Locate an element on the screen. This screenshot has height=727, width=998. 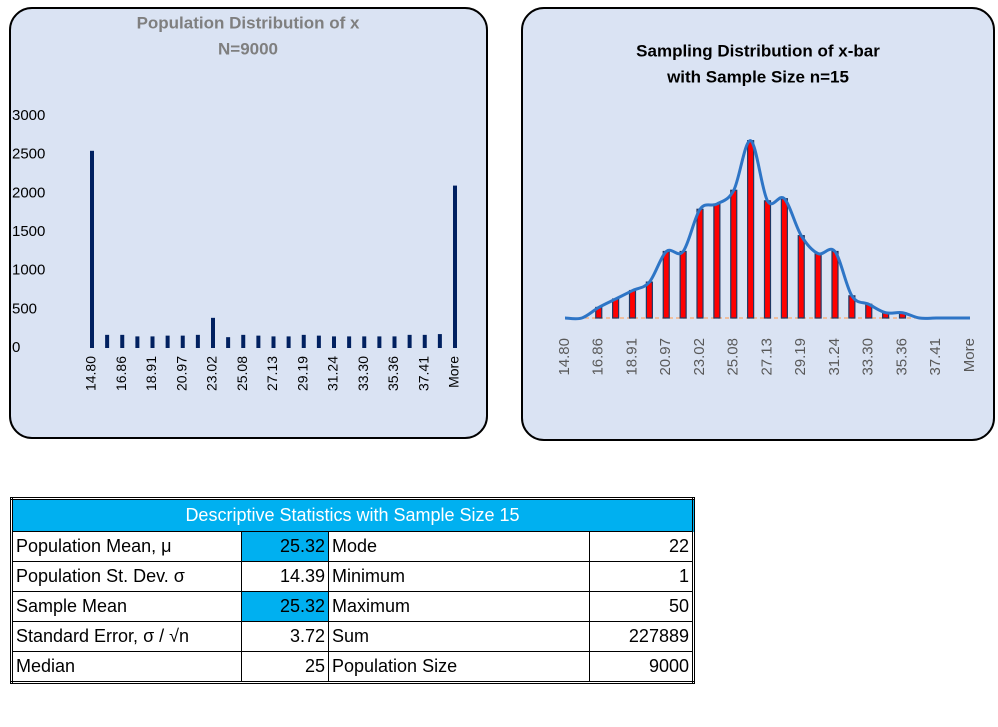
table-row: Standard Error, σ / √n 3.72 Sum 227889 is located at coordinates (352, 636).